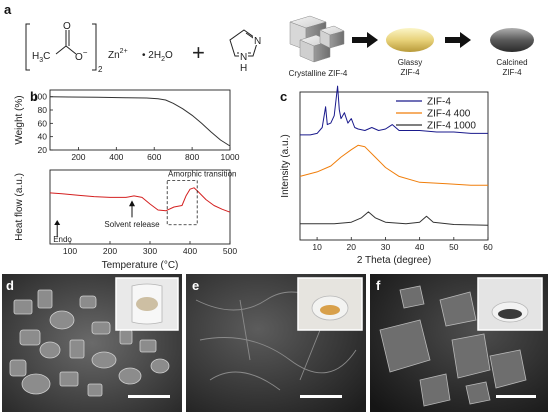 The width and height of the screenshot is (550, 413). I want to click on dsc-x-axis-label: Temperature (°C), so click(140, 265).